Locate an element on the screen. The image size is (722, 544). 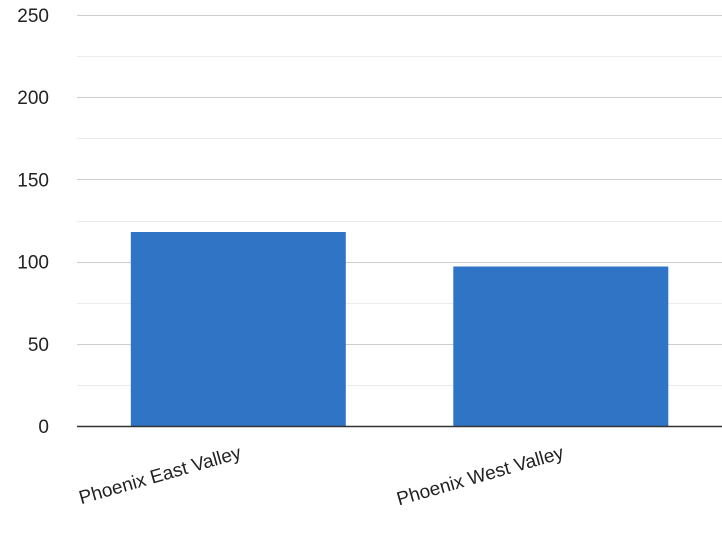
y-axis-tick-labels: 0 50 100 150 200 250 is located at coordinates (33, 222).